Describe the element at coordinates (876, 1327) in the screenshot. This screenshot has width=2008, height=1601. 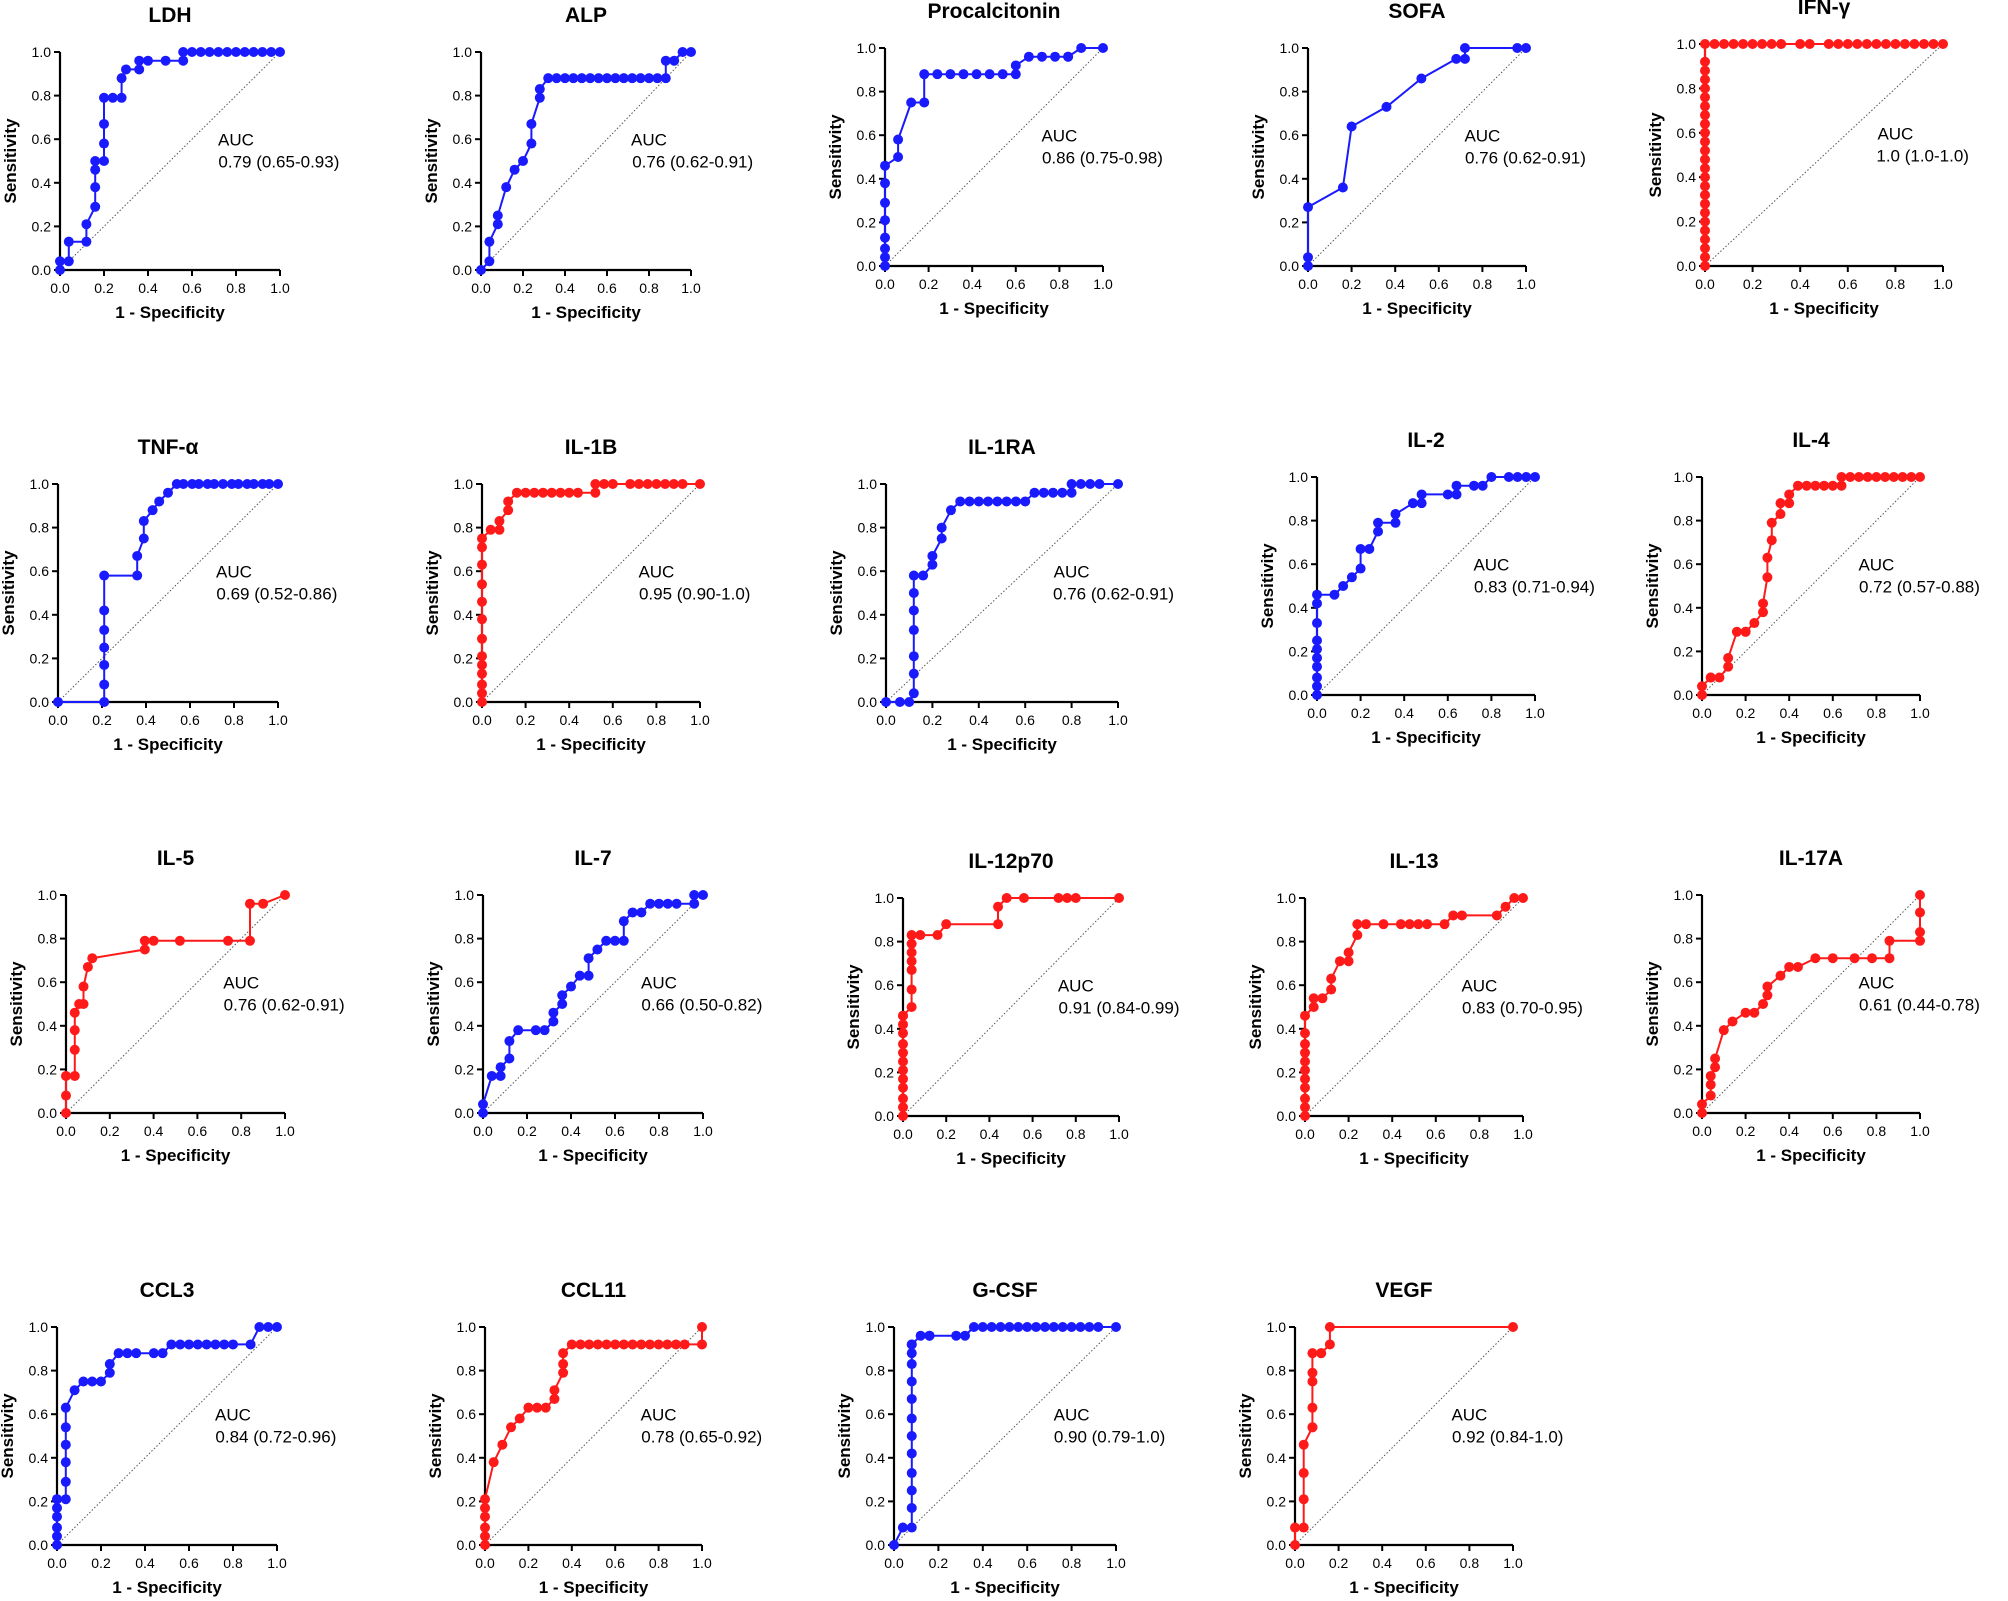
I see `y-tick-label: 1.0` at that location.